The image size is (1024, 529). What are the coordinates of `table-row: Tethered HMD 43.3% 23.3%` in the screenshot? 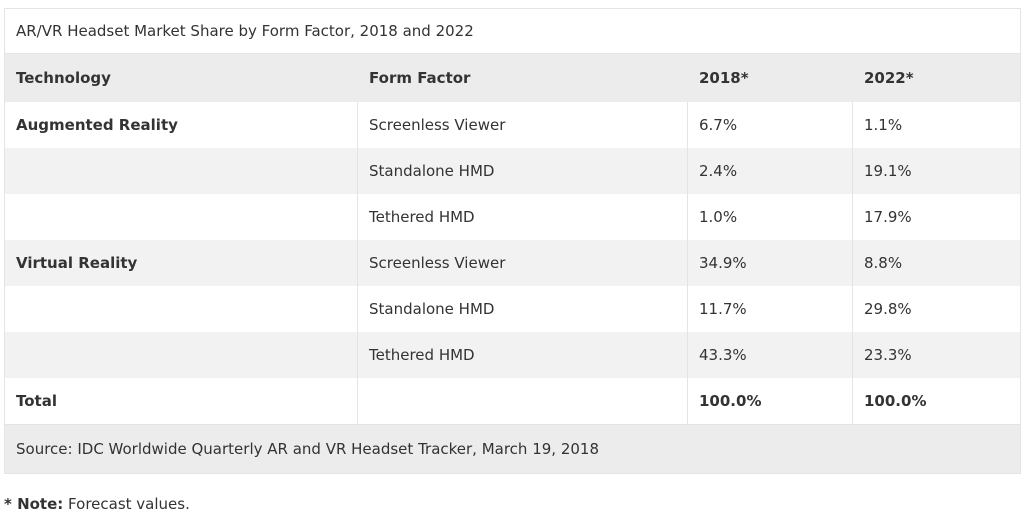 It's located at (513, 355).